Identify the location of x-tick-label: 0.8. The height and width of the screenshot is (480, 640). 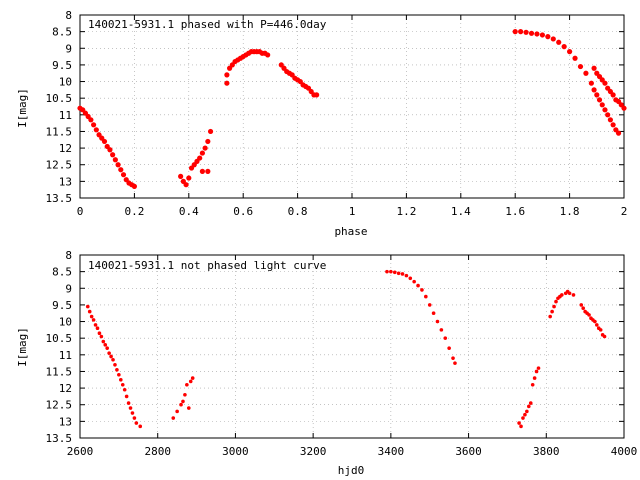
(298, 211).